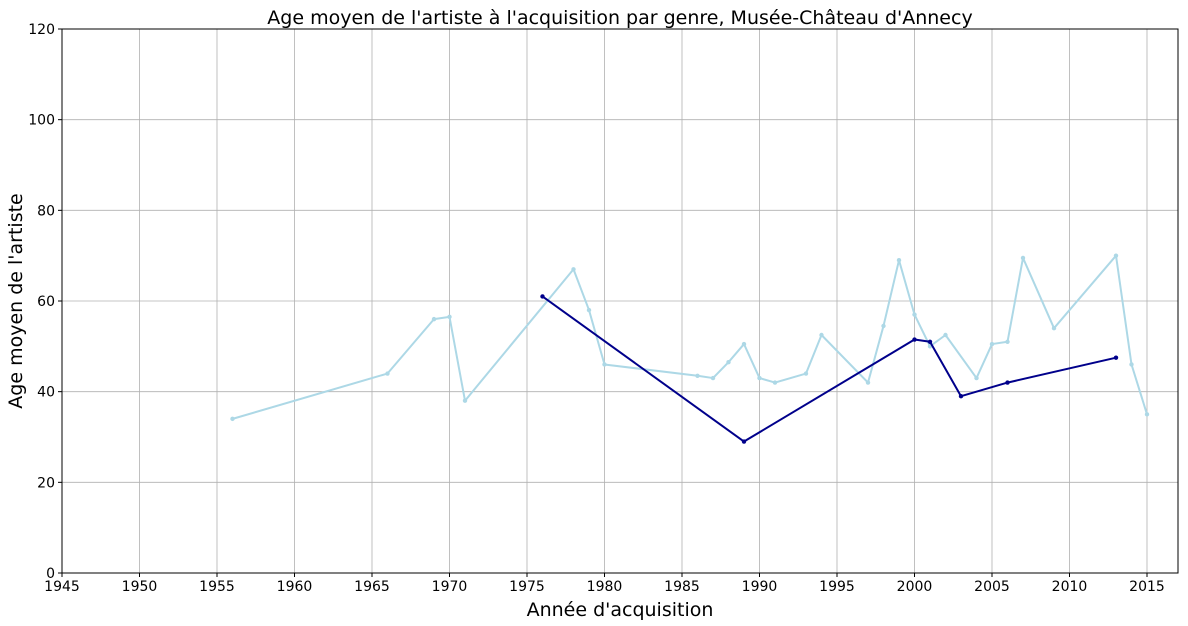  I want to click on x-tick-label: 1965, so click(372, 587).